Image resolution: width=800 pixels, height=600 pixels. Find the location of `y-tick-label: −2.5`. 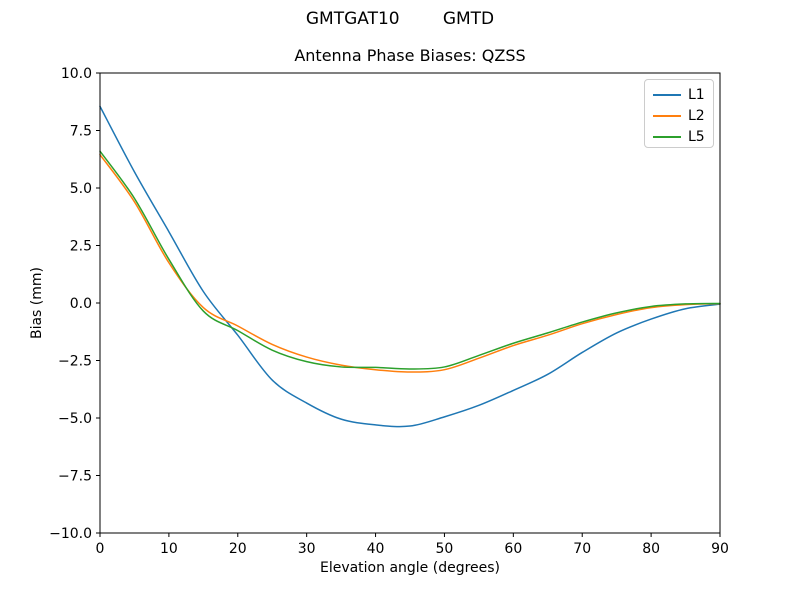

y-tick-label: −2.5 is located at coordinates (75, 362).